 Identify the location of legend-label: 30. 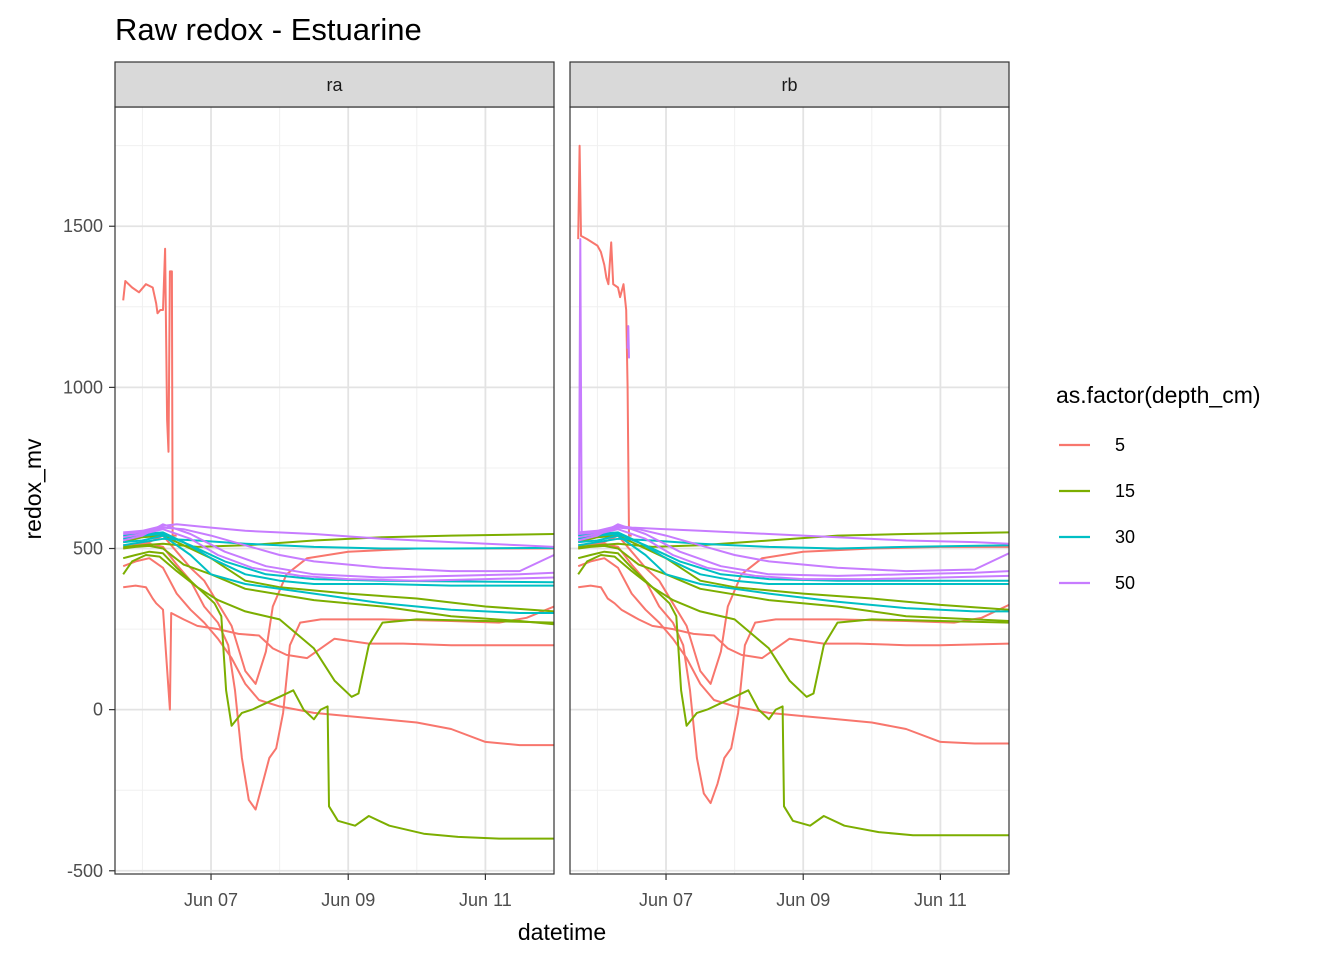
(1125, 537).